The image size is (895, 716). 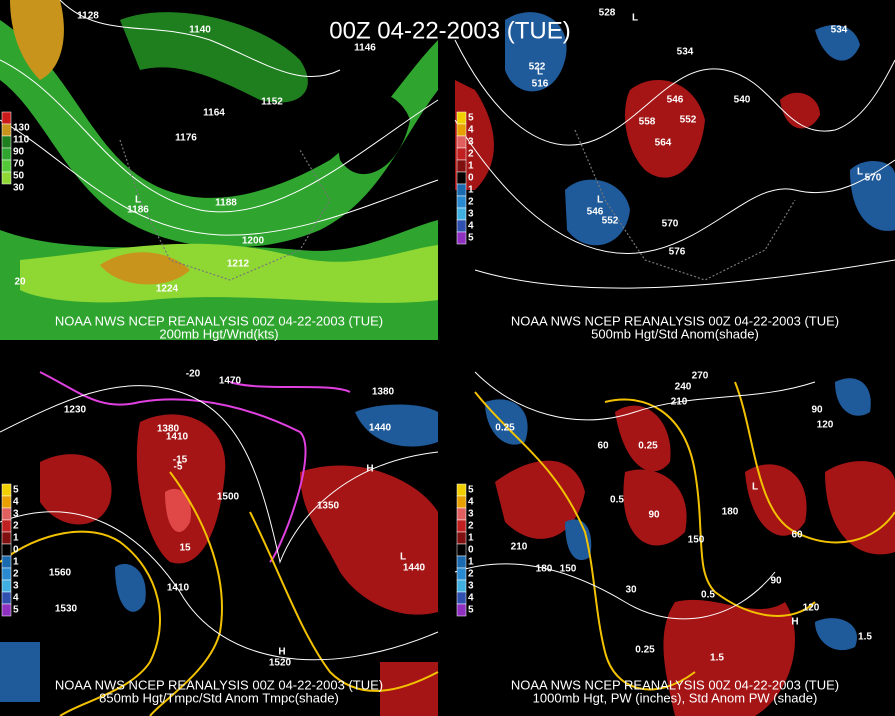 What do you see at coordinates (214, 113) in the screenshot?
I see `contour-label: 1164` at bounding box center [214, 113].